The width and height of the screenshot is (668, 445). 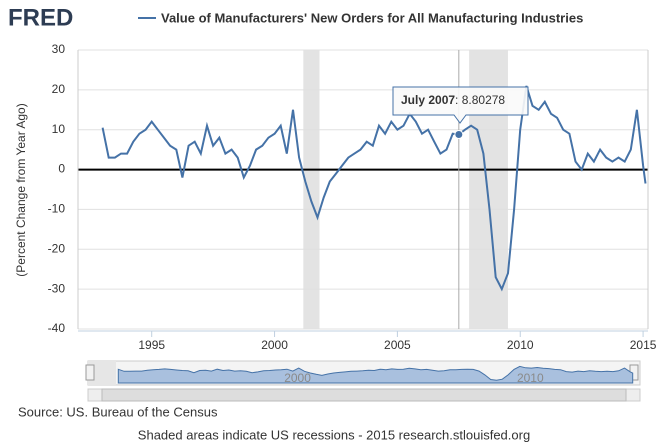 I want to click on y-tick-label: -30, so click(x=57, y=288).